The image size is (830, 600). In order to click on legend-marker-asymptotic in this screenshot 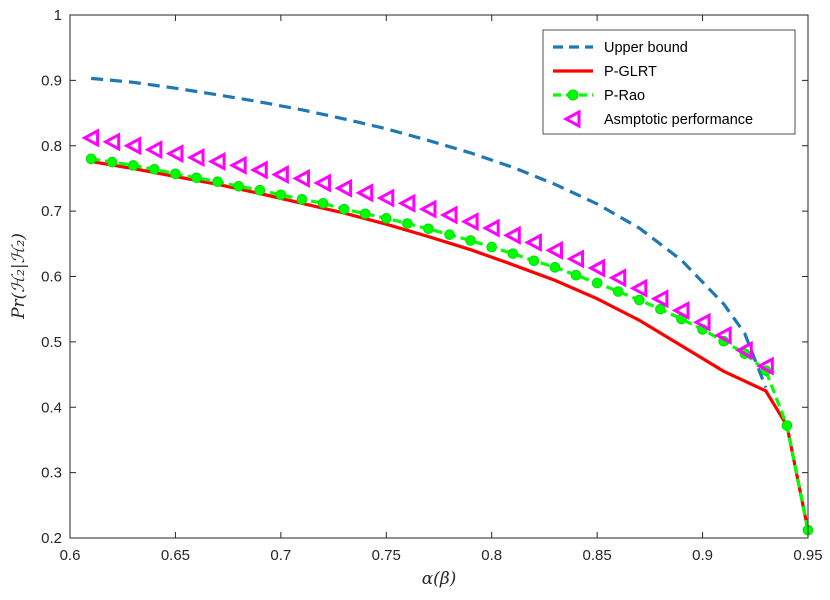, I will do `click(571, 119)`.